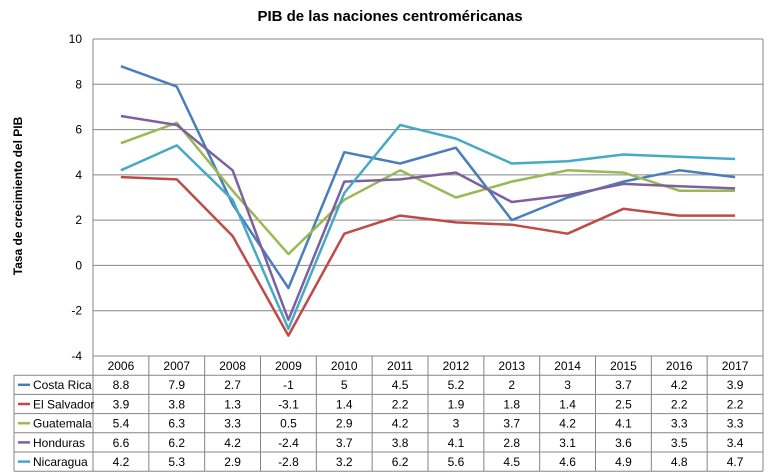  I want to click on x-tick-label: 2010, so click(344, 366).